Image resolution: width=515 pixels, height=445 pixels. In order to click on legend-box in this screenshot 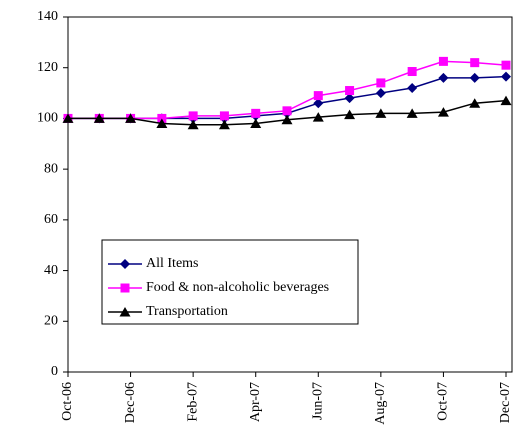, I will do `click(230, 282)`.